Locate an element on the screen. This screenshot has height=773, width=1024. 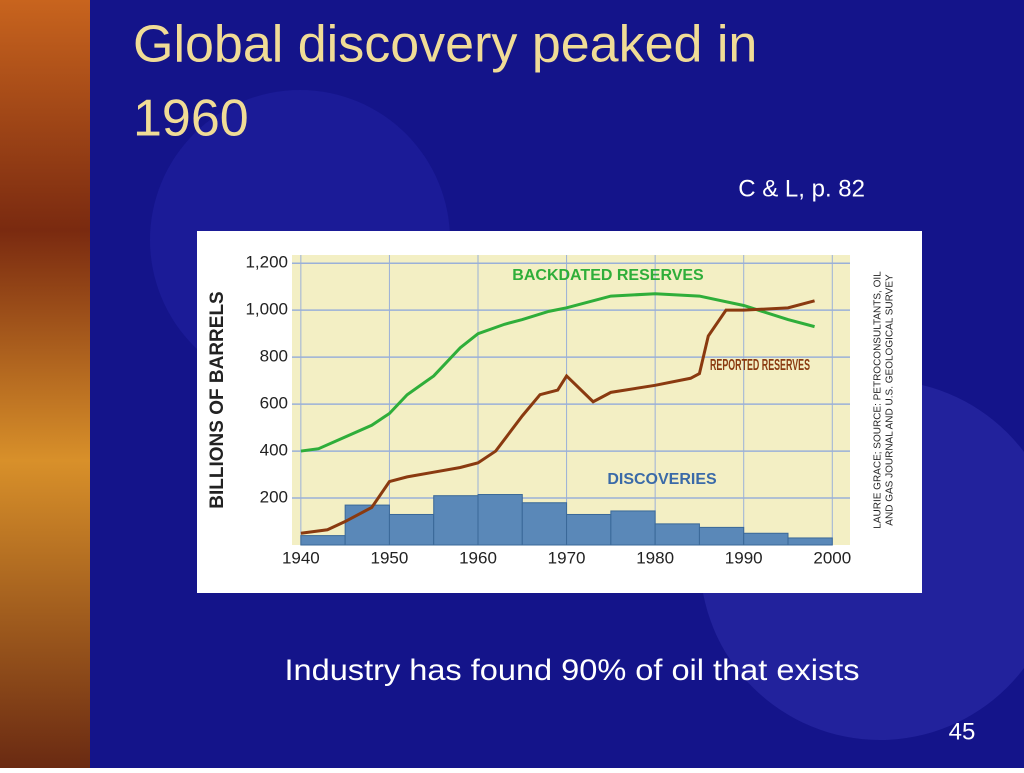
y-axis-label: BILLIONS OF BARRELS is located at coordinates (217, 399).